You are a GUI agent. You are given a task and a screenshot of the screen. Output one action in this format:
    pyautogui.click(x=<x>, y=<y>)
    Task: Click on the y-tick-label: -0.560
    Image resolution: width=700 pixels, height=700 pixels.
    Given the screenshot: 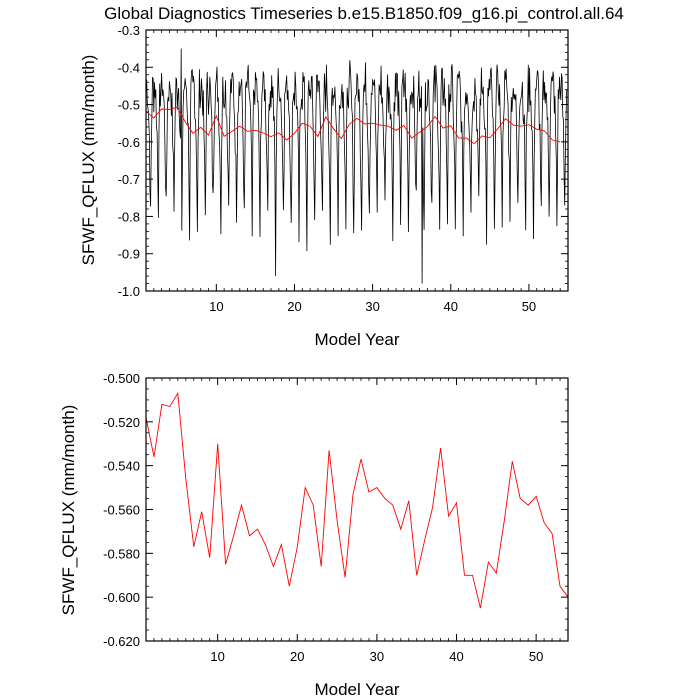 What is the action you would take?
    pyautogui.click(x=121, y=510)
    